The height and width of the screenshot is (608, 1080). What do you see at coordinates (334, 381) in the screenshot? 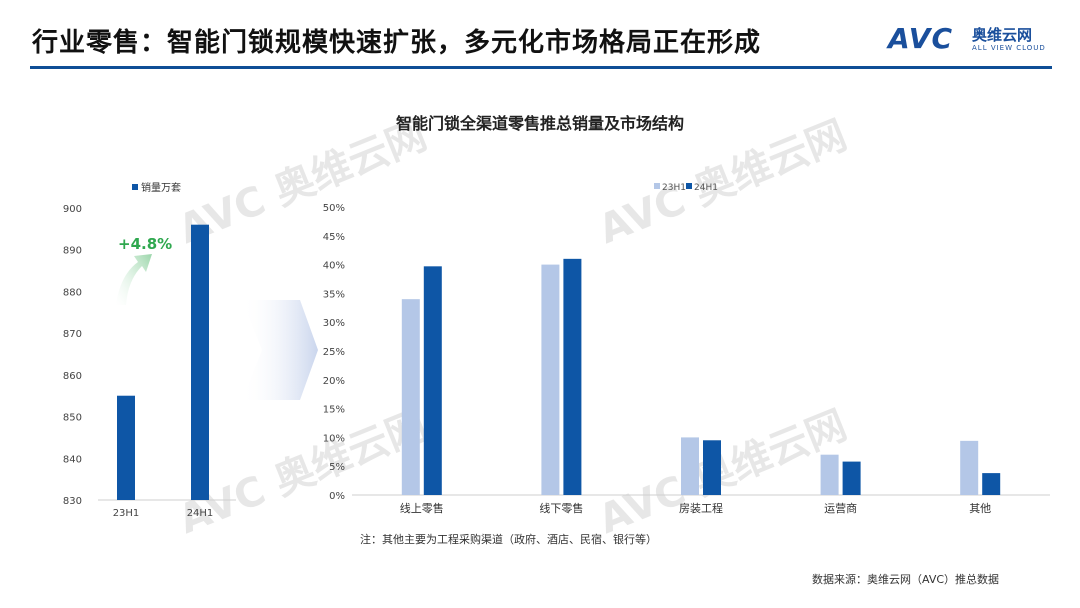
I see `y-tick-label: 20%` at bounding box center [334, 381].